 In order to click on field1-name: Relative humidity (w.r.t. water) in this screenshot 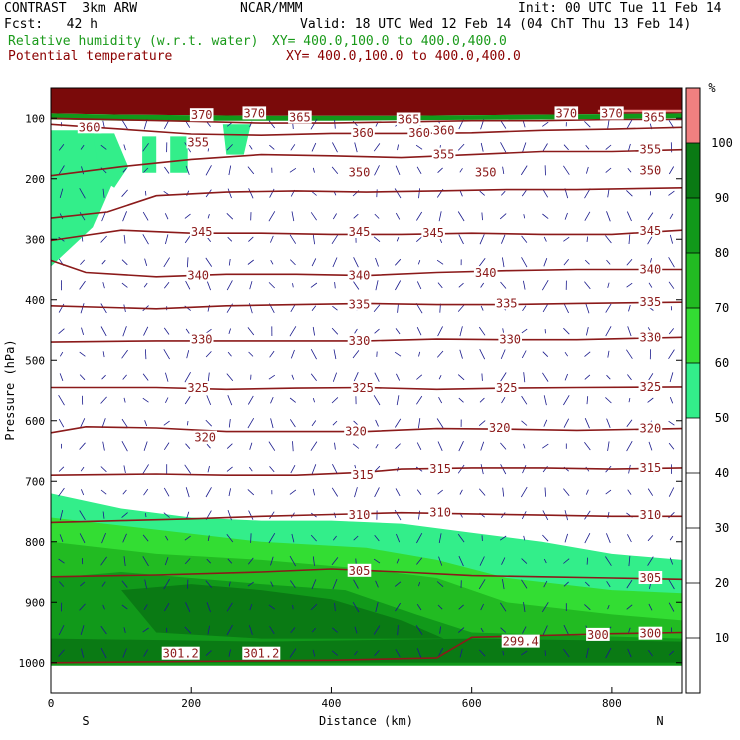, I will do `click(133, 41)`.